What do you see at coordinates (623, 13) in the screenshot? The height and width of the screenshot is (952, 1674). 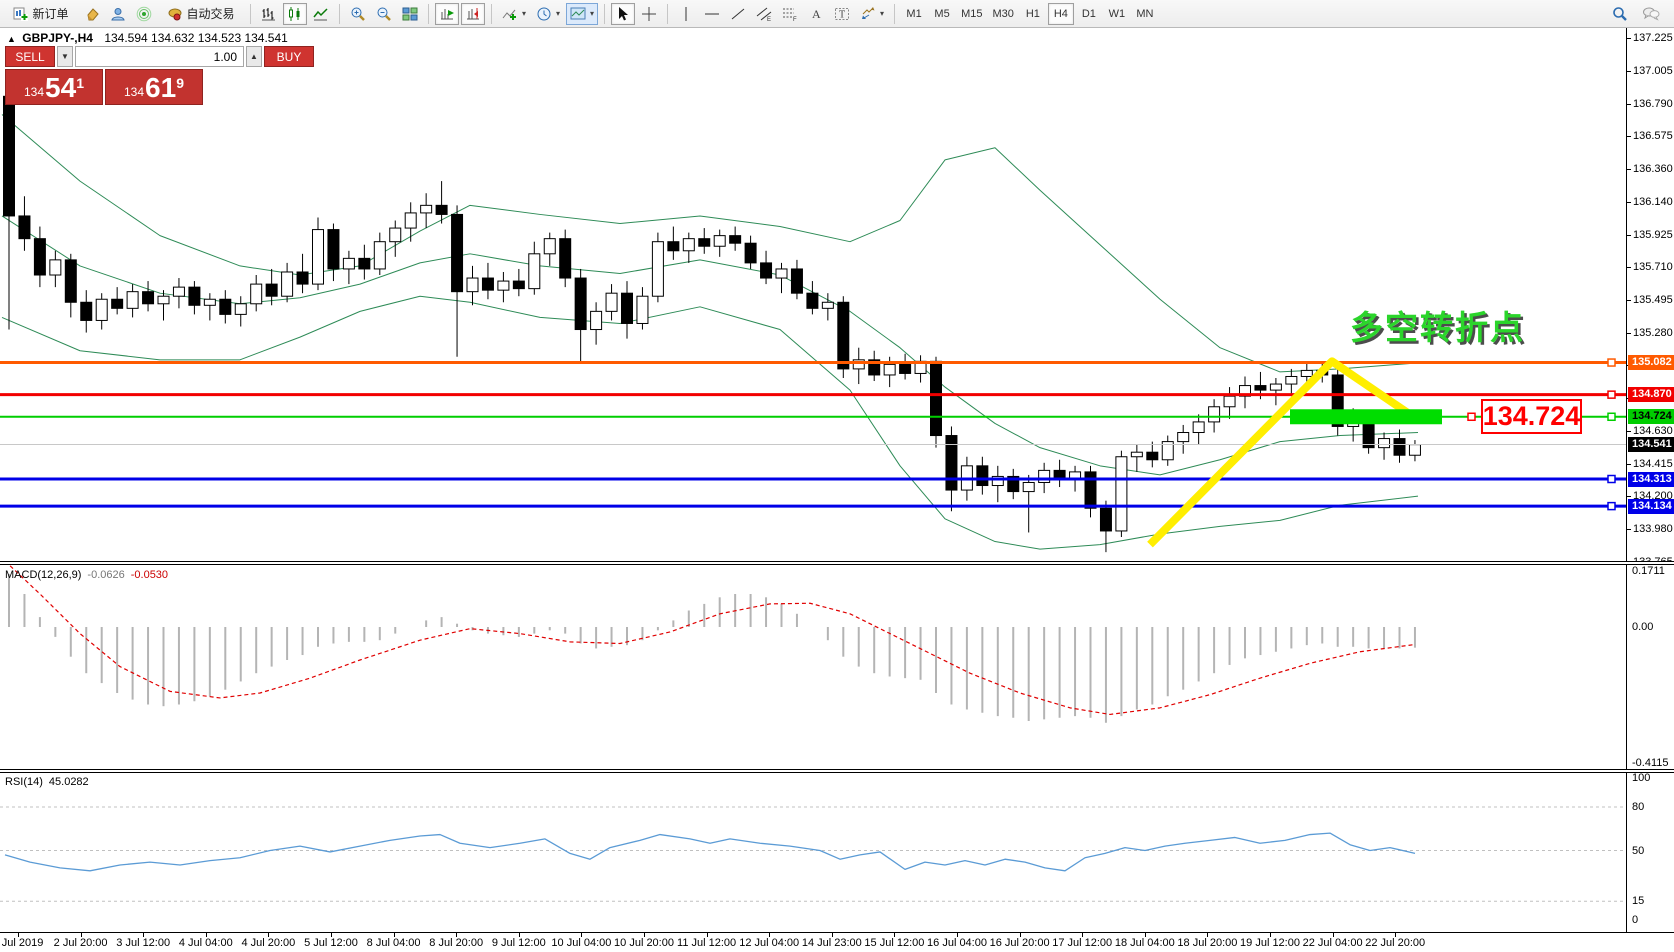 I see `cursor-button` at bounding box center [623, 13].